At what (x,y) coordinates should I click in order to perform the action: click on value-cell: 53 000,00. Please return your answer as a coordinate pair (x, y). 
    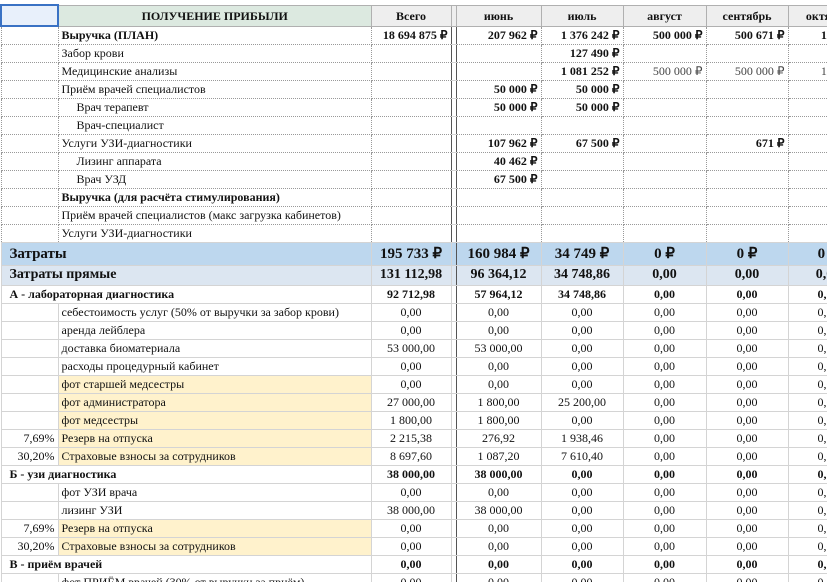
    Looking at the image, I should click on (498, 348).